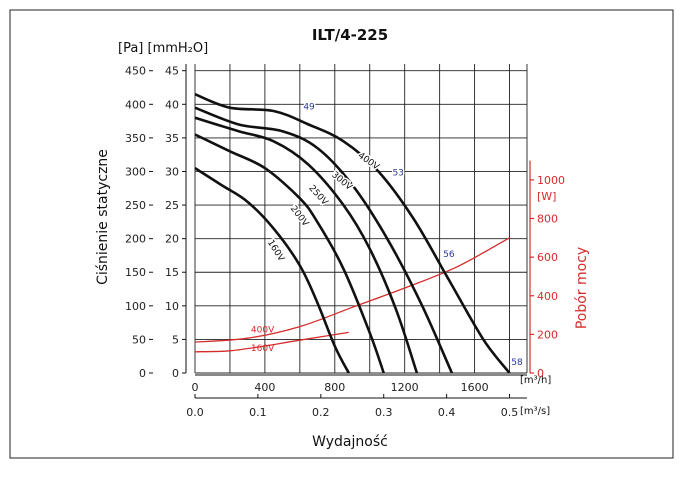 The image size is (683, 479). I want to click on y-tick-label-pa: 250, so click(135, 205).